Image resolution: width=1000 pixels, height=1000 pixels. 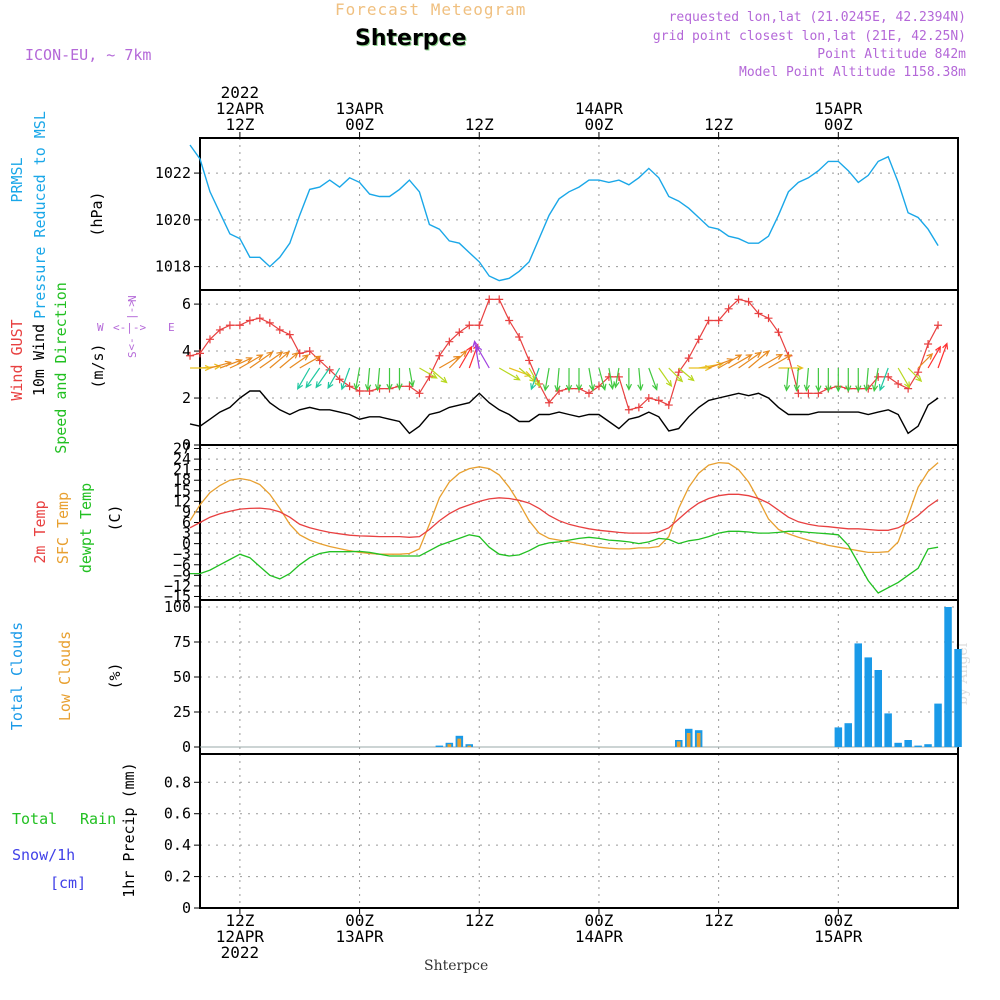 I want to click on top-time-label: 13APR, so click(x=359, y=108).